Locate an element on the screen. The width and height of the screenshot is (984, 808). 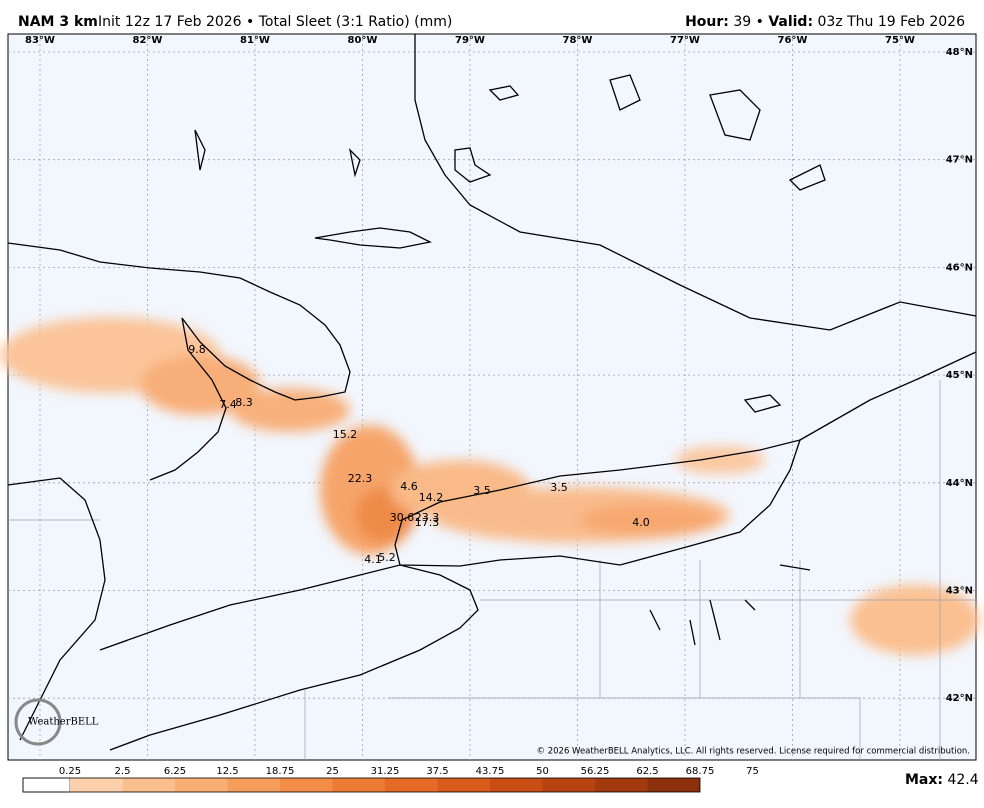
max-label: Max: is located at coordinates (924, 780).